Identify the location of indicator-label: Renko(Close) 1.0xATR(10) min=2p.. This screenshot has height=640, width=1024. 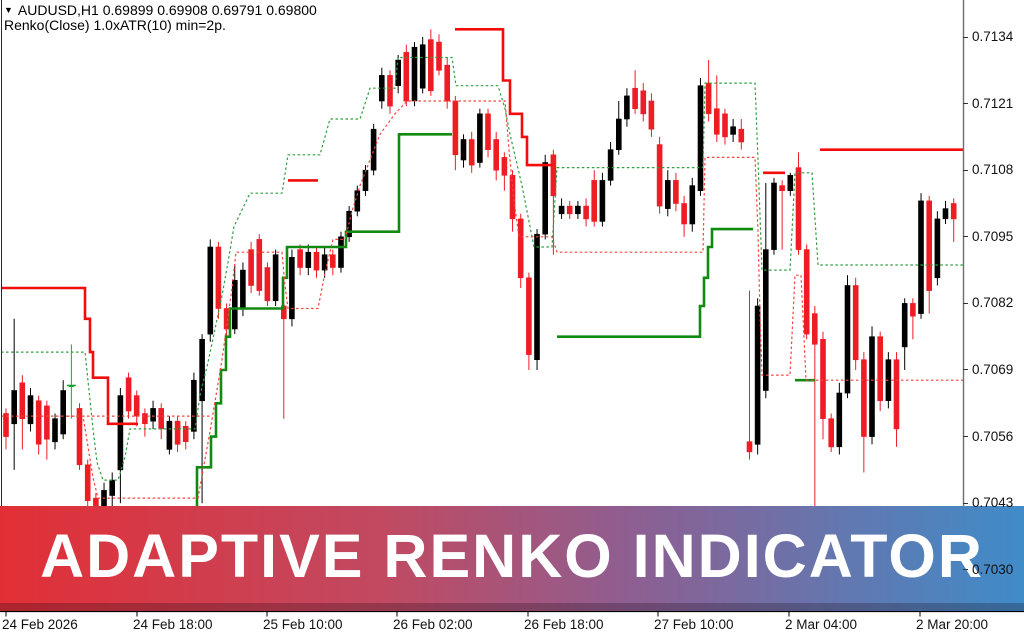
(115, 25).